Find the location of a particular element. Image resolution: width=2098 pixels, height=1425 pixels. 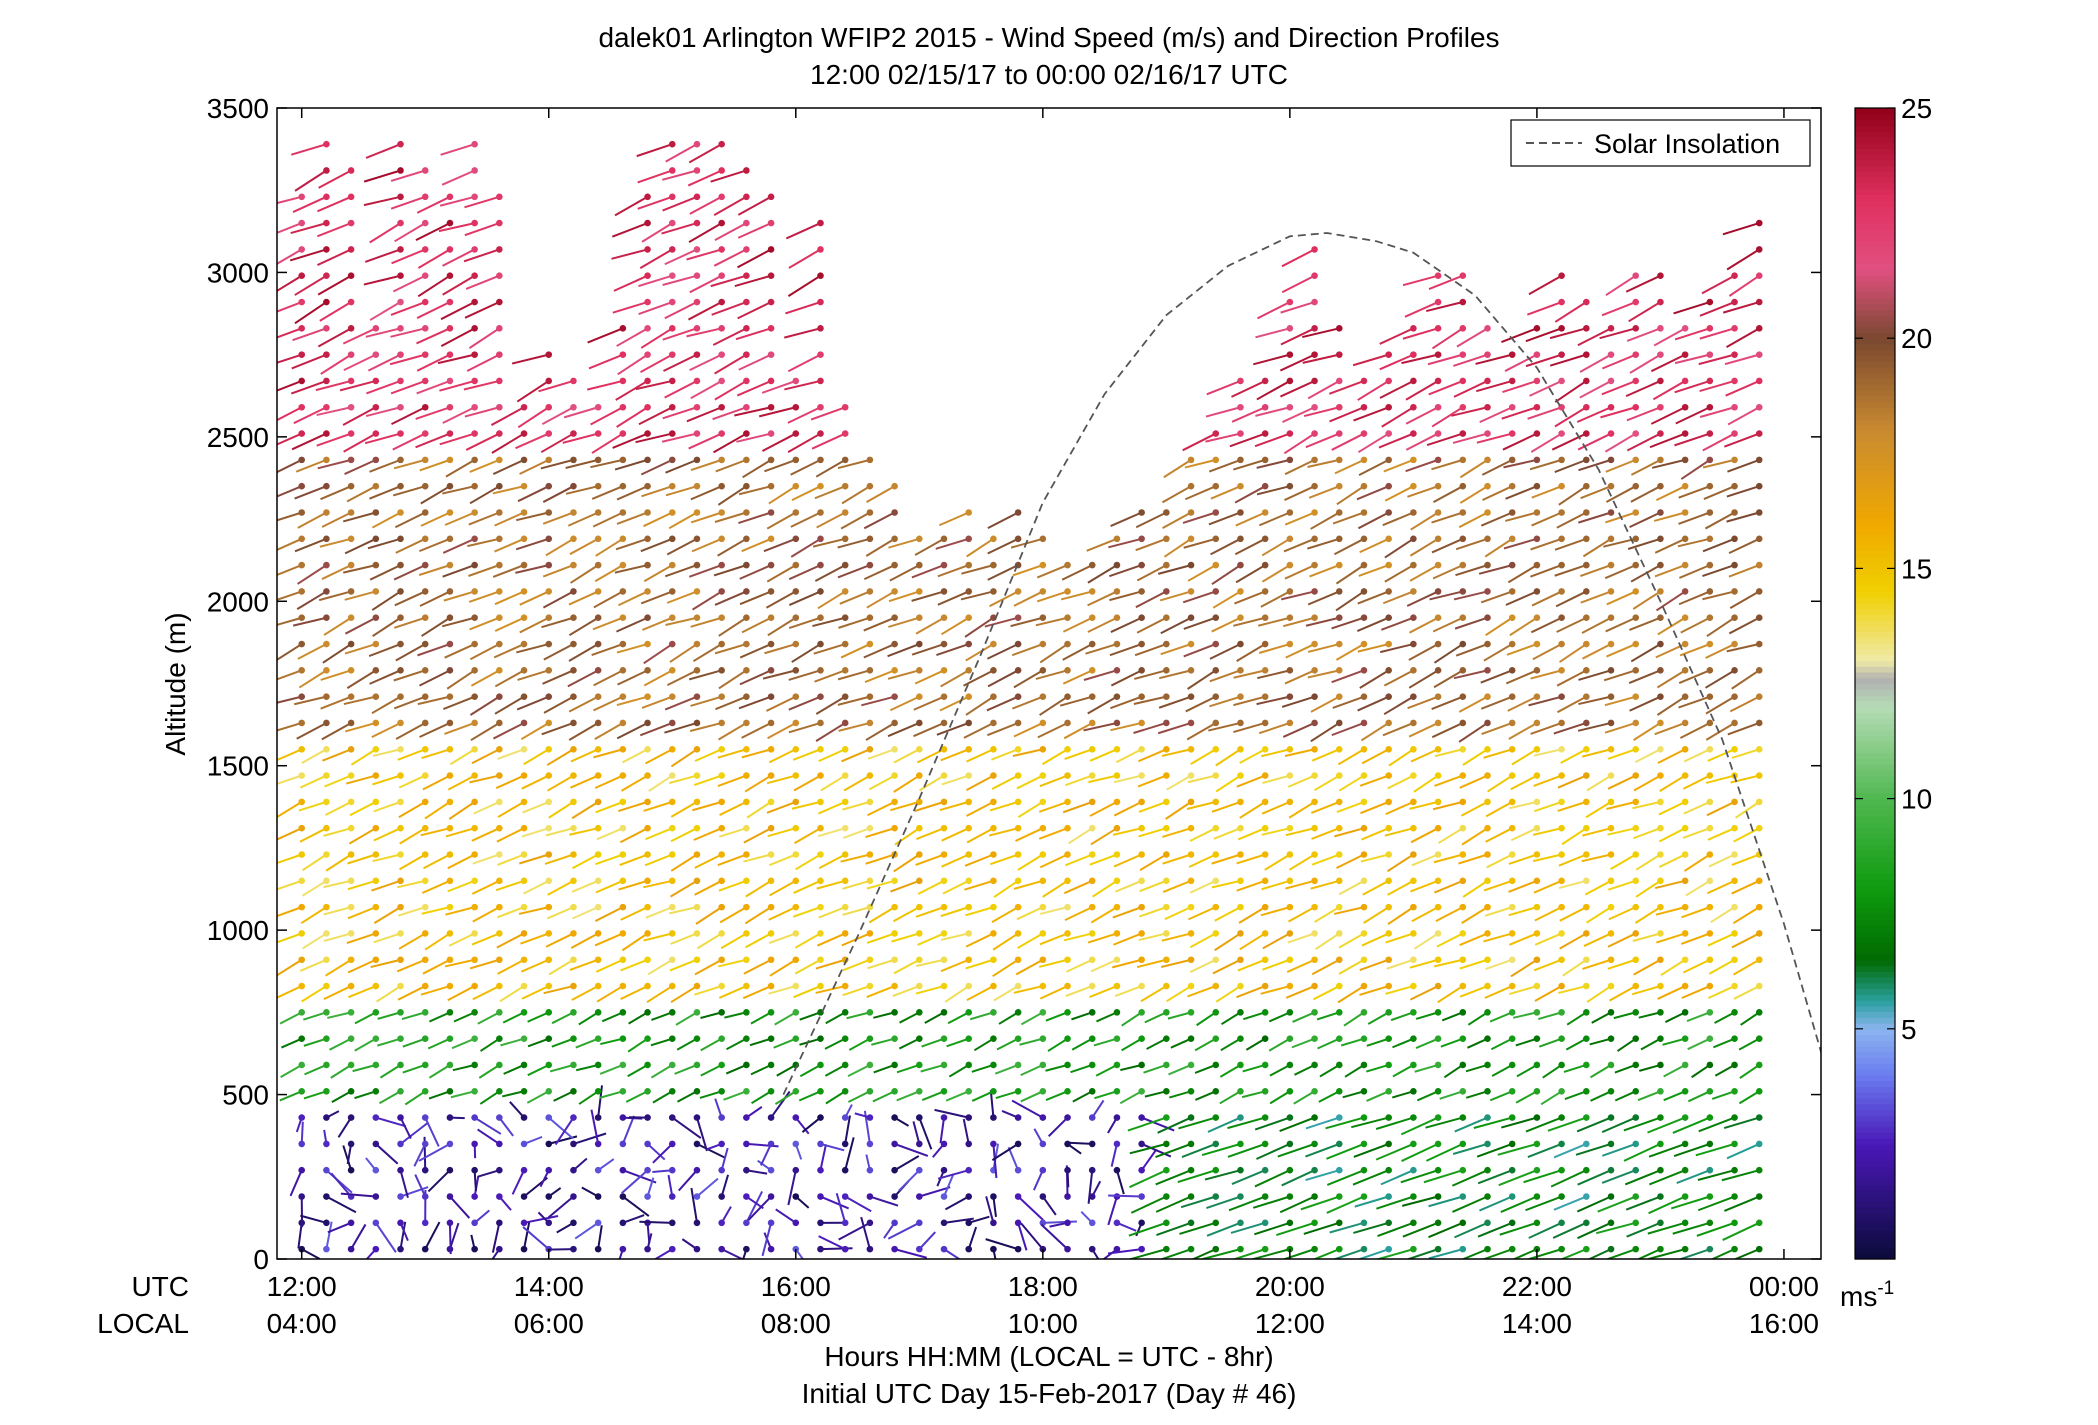

x-tick-label-utc: 14:00 is located at coordinates (549, 1286).